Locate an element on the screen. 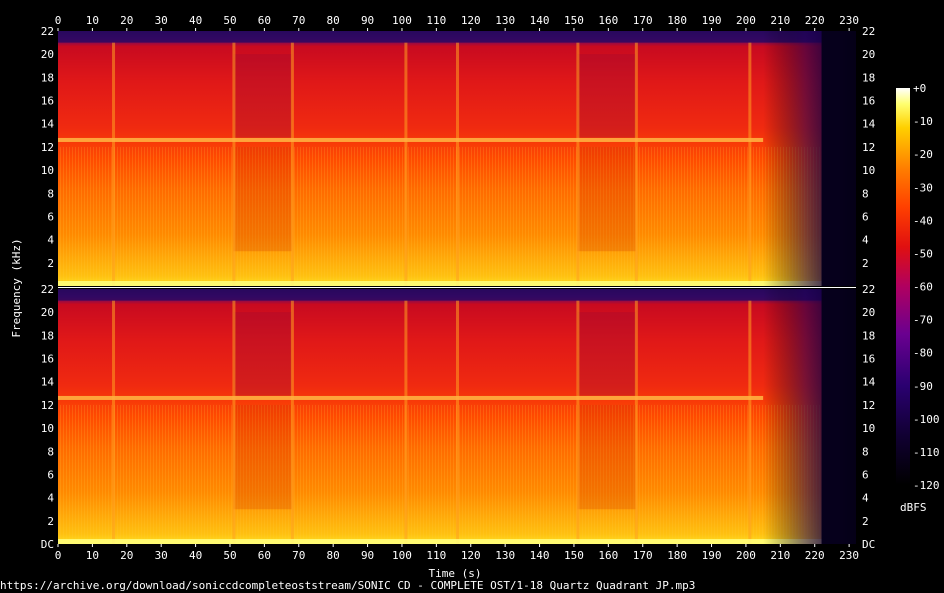 This screenshot has height=593, width=944. colorbar-tick-label: -10 is located at coordinates (923, 121).